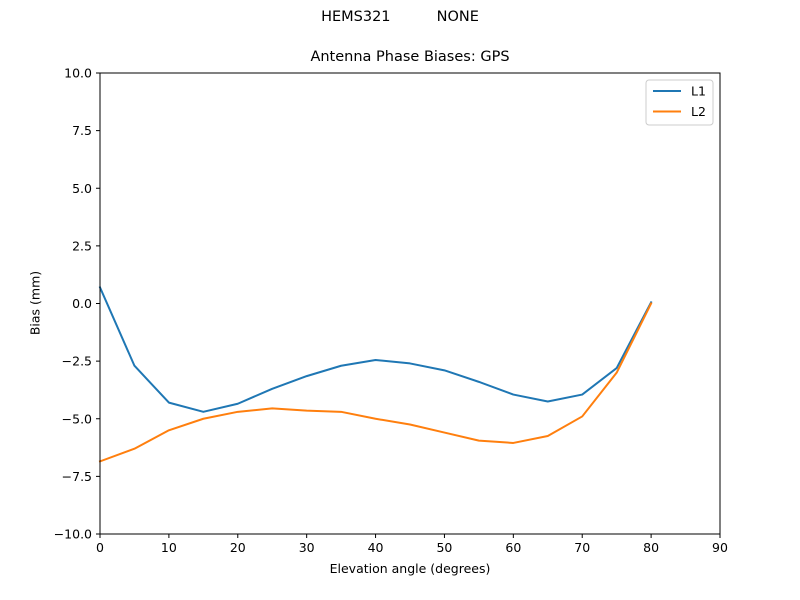  Describe the element at coordinates (78, 73) in the screenshot. I see `y-tick-label: 10.0` at that location.